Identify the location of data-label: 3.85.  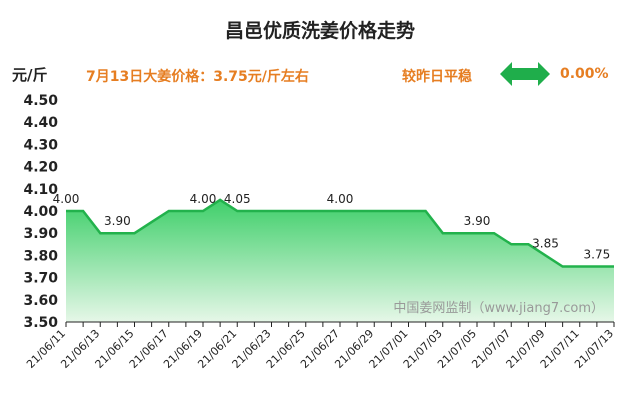
(545, 243).